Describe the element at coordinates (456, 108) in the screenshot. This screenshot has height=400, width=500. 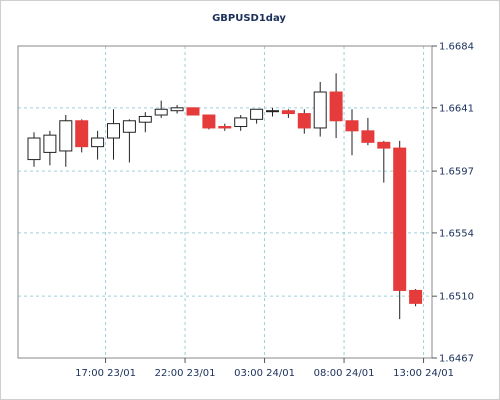
I see `y-tick-label: 1.6641` at that location.